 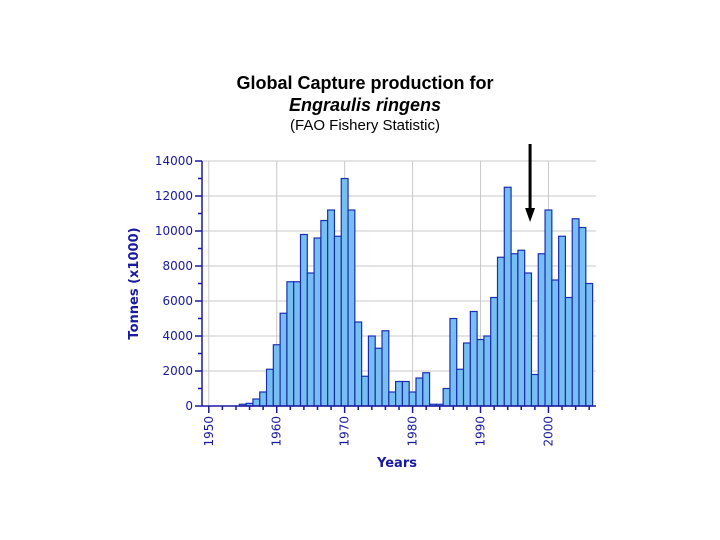 I want to click on y-tick-label: 4000, so click(x=177, y=336).